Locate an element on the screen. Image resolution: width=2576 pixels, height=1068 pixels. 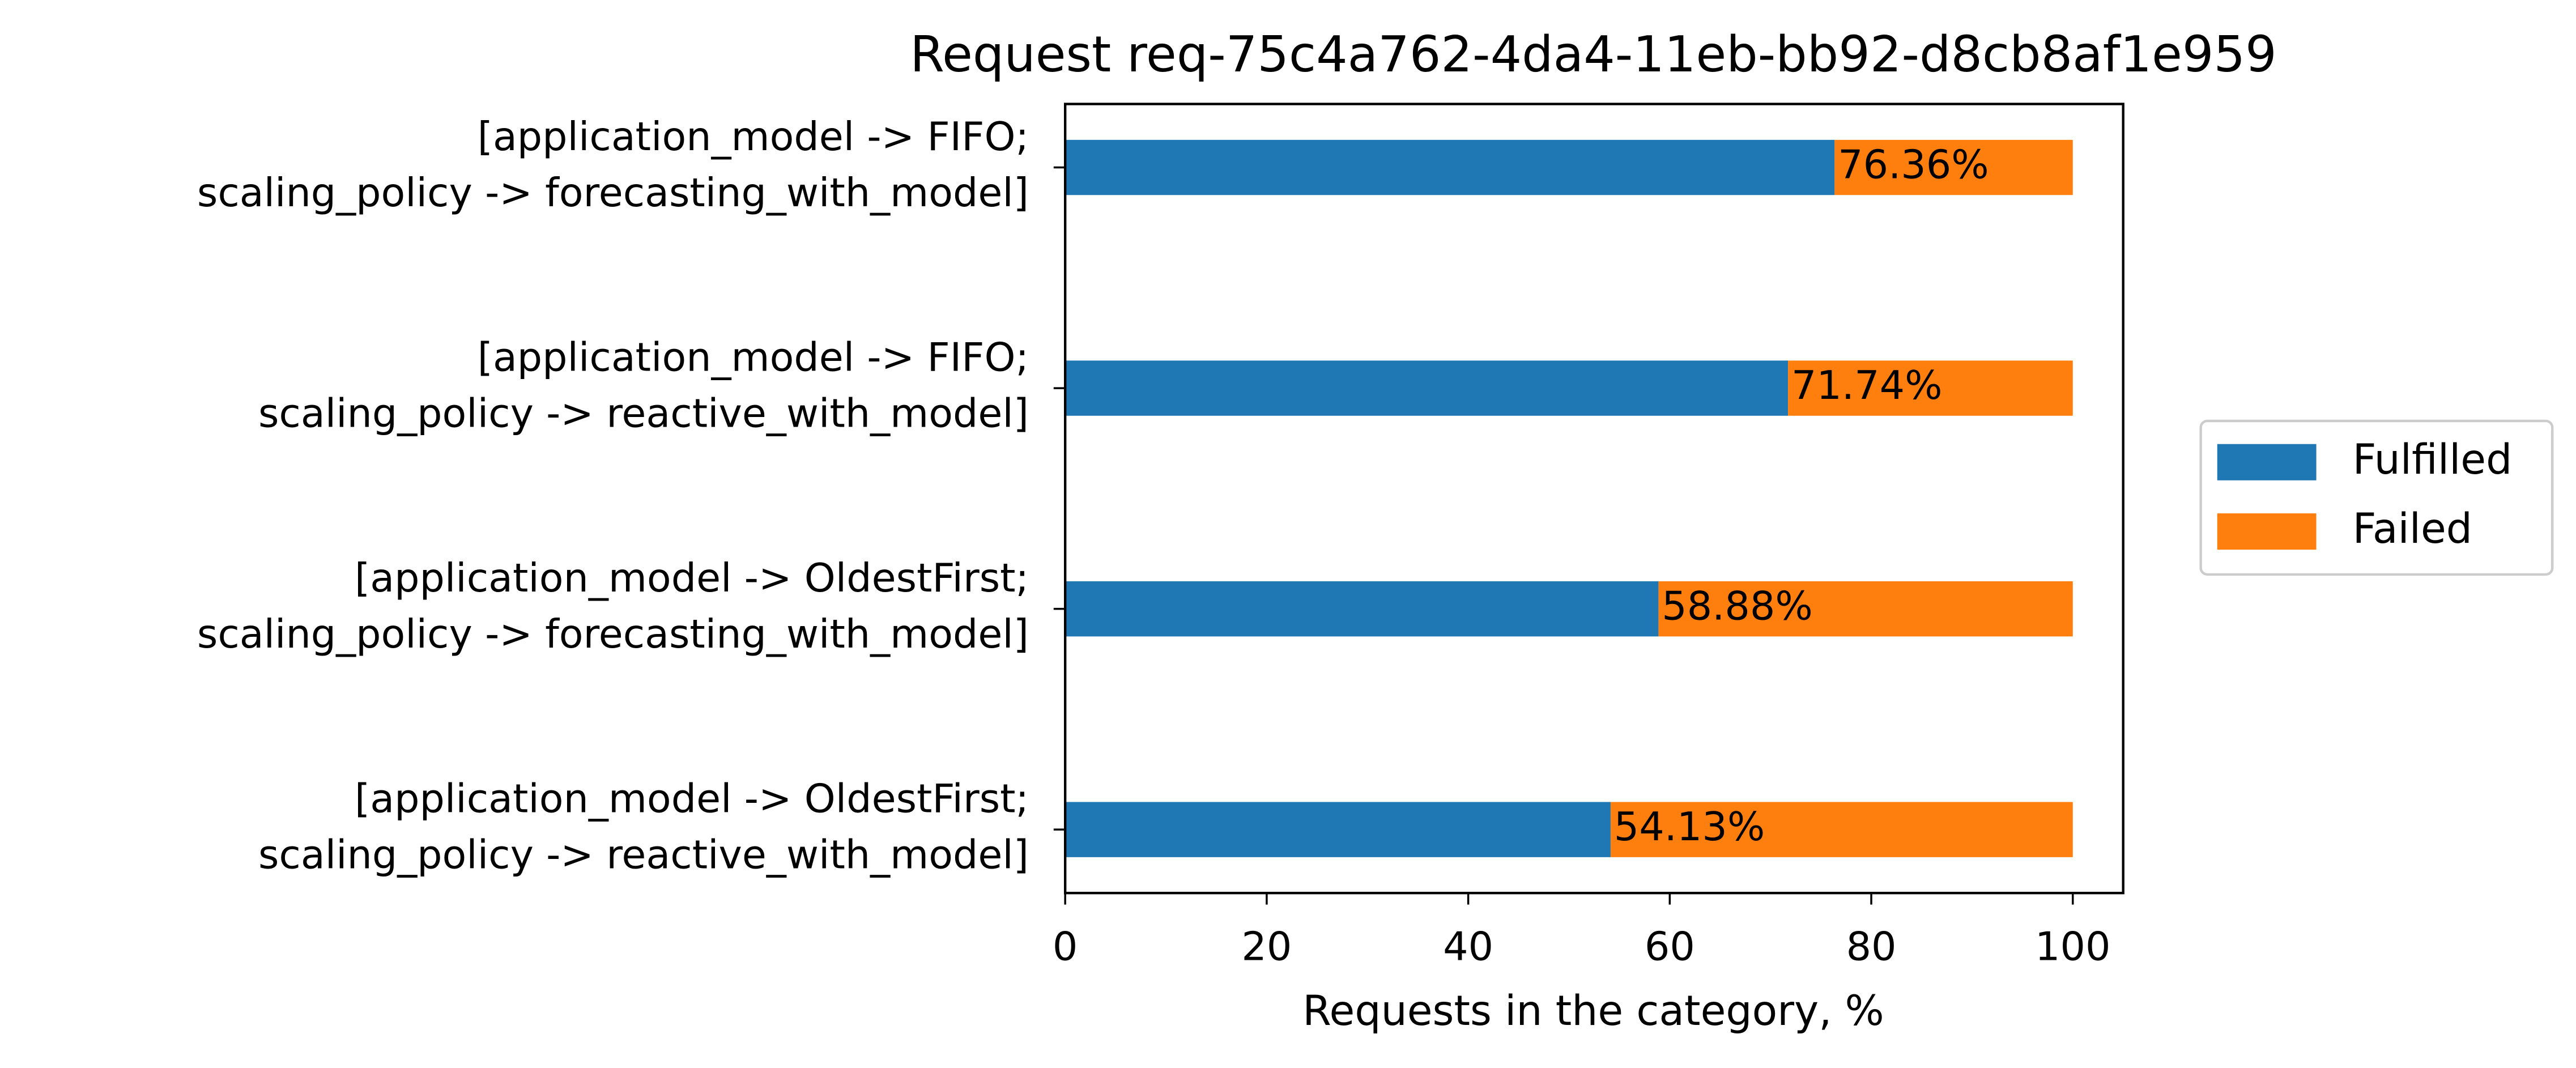
value-label: 76.36% is located at coordinates (1913, 165).